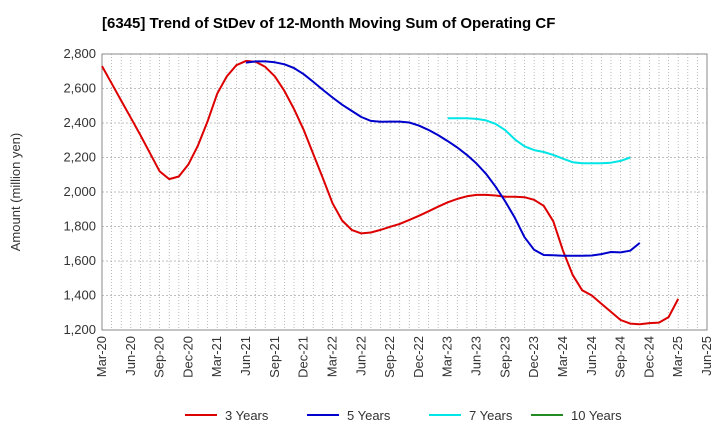 This screenshot has width=720, height=440. Describe the element at coordinates (79, 226) in the screenshot. I see `y-tick-label: 1,800` at that location.